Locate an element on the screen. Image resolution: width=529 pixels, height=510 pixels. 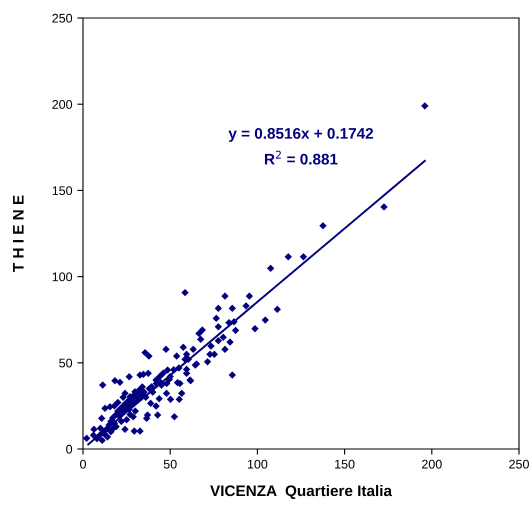
x-tick-label: 200 is located at coordinates (432, 464).